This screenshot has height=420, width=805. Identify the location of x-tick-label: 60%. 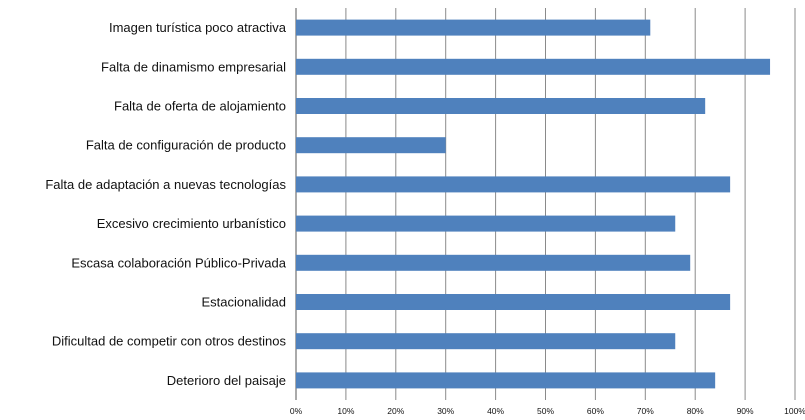
(595, 411).